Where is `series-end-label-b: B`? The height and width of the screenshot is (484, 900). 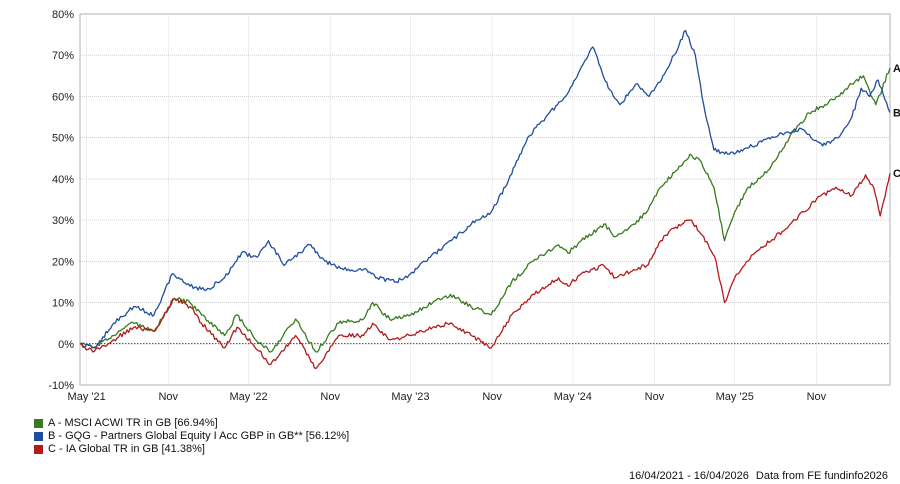 series-end-label-b: B is located at coordinates (896, 113).